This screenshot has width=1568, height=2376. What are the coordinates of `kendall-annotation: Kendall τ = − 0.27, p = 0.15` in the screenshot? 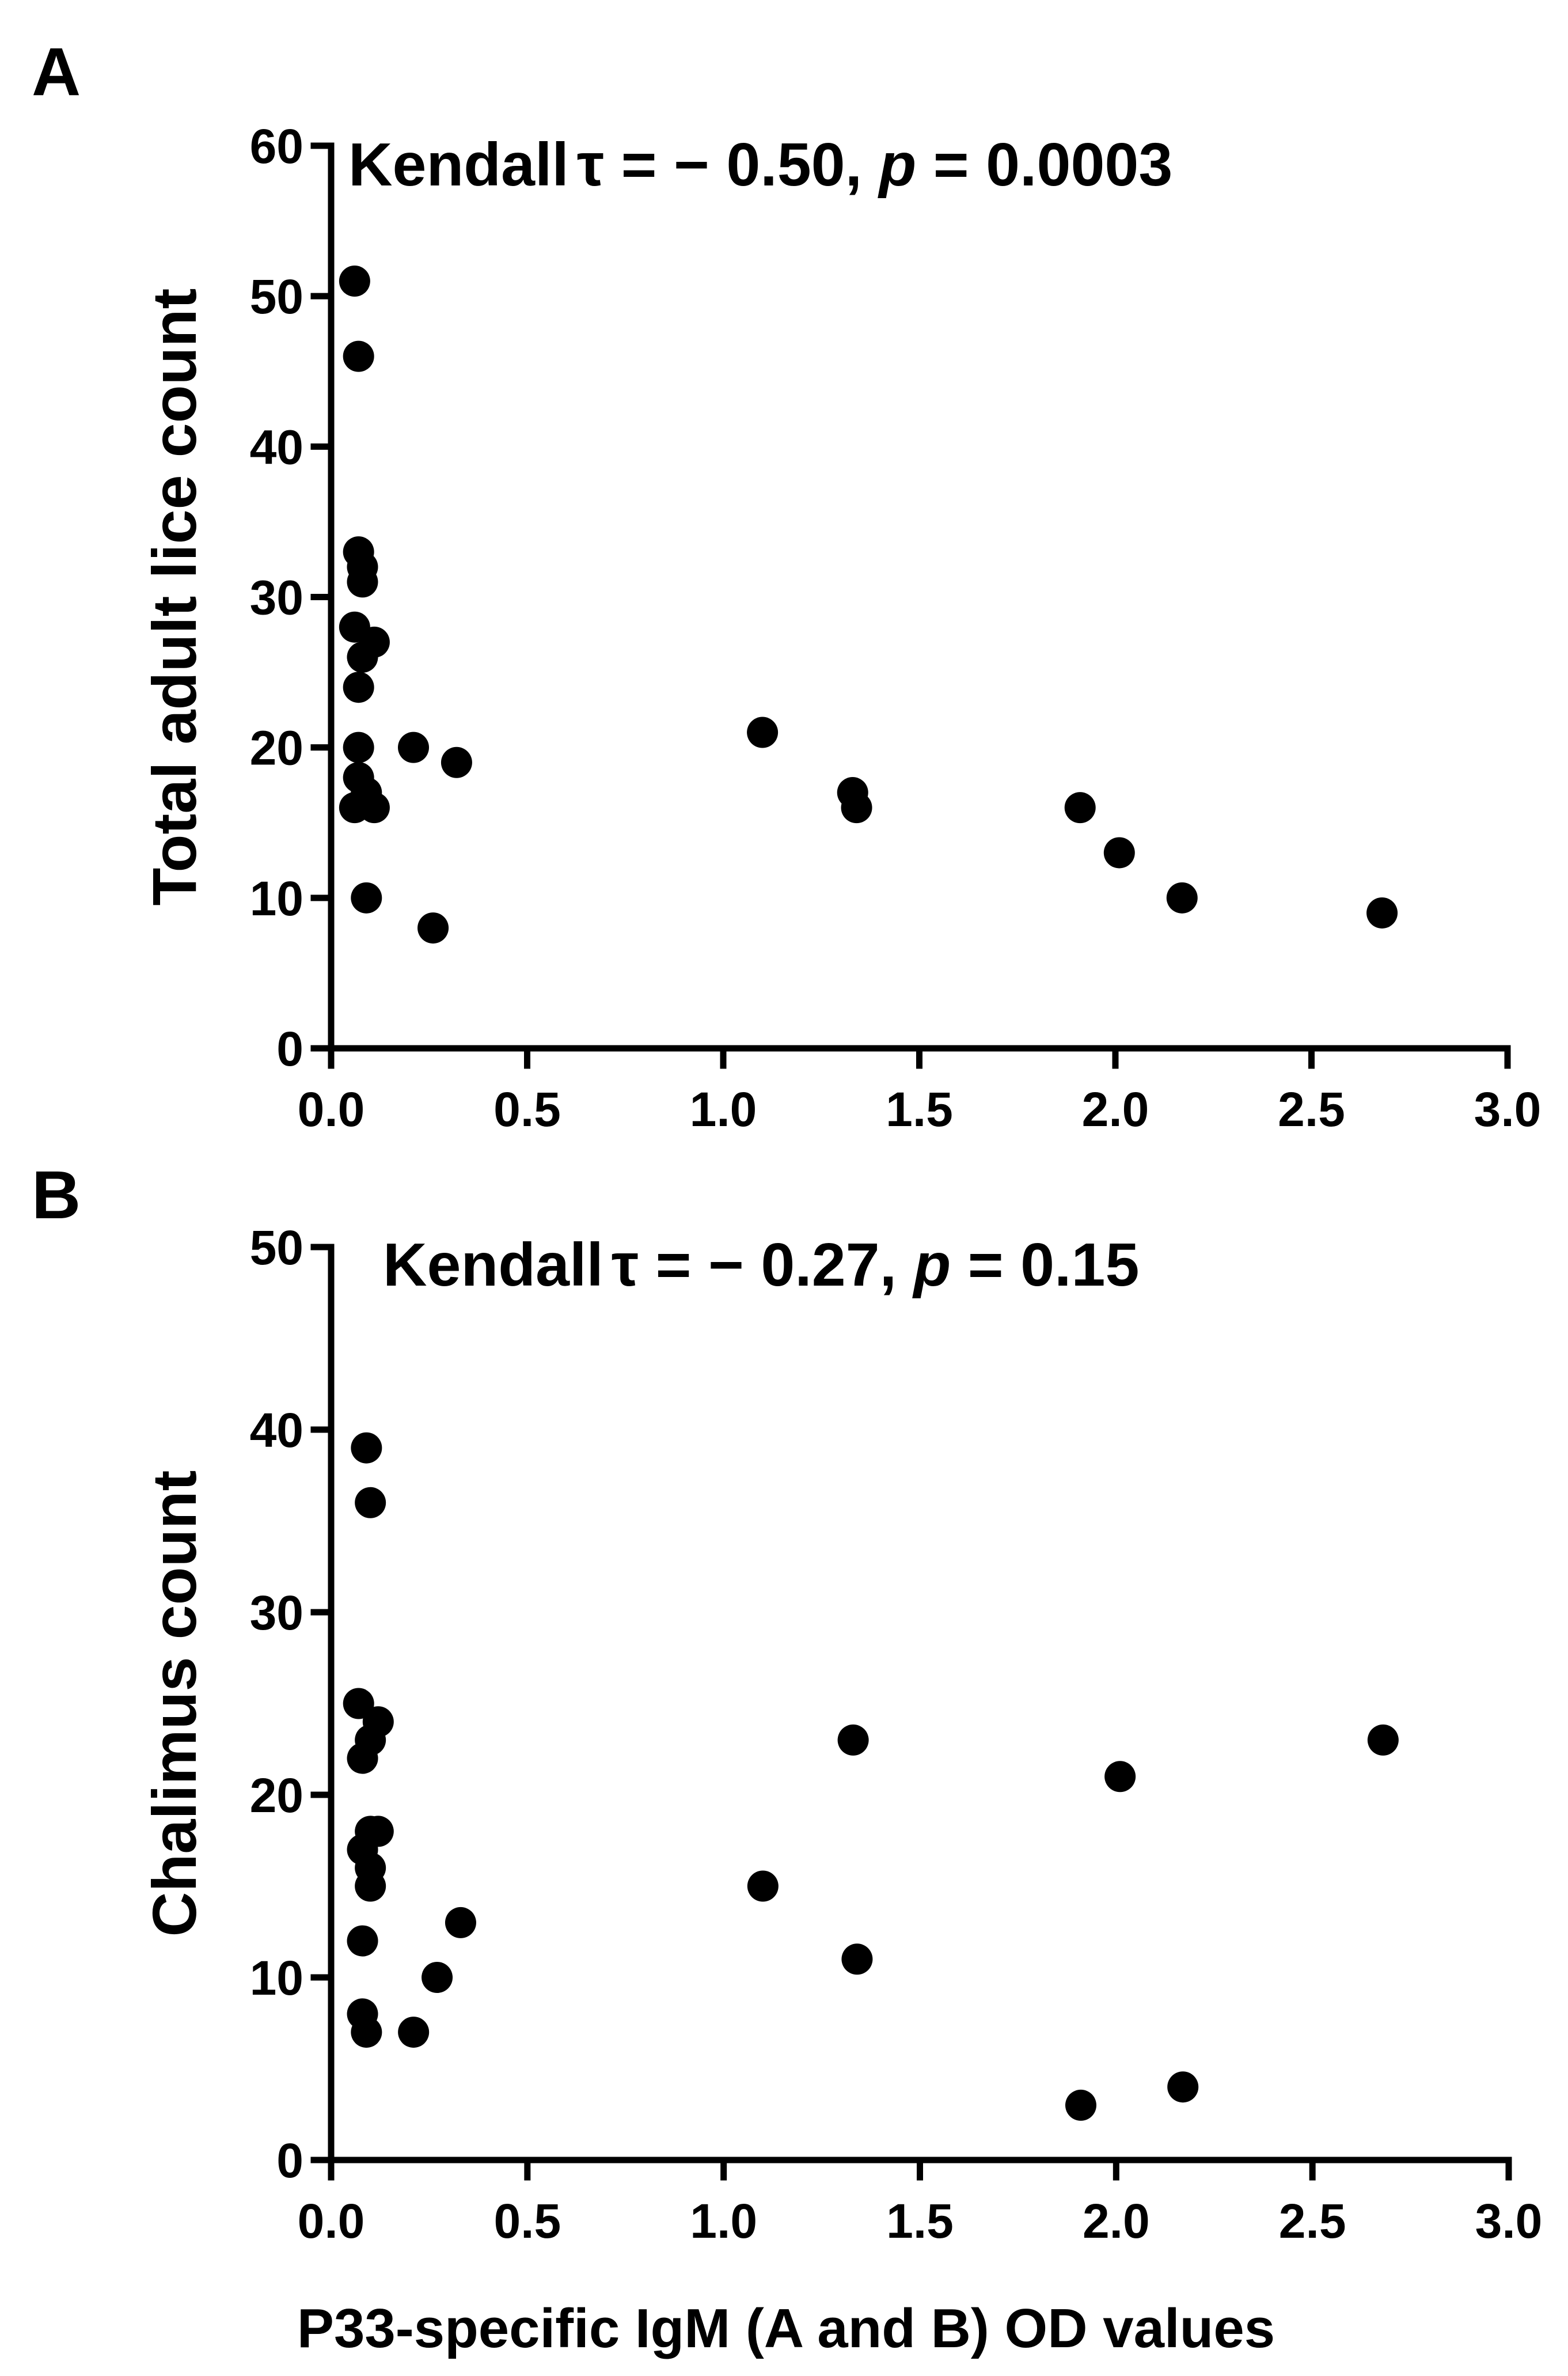 It's located at (761, 1265).